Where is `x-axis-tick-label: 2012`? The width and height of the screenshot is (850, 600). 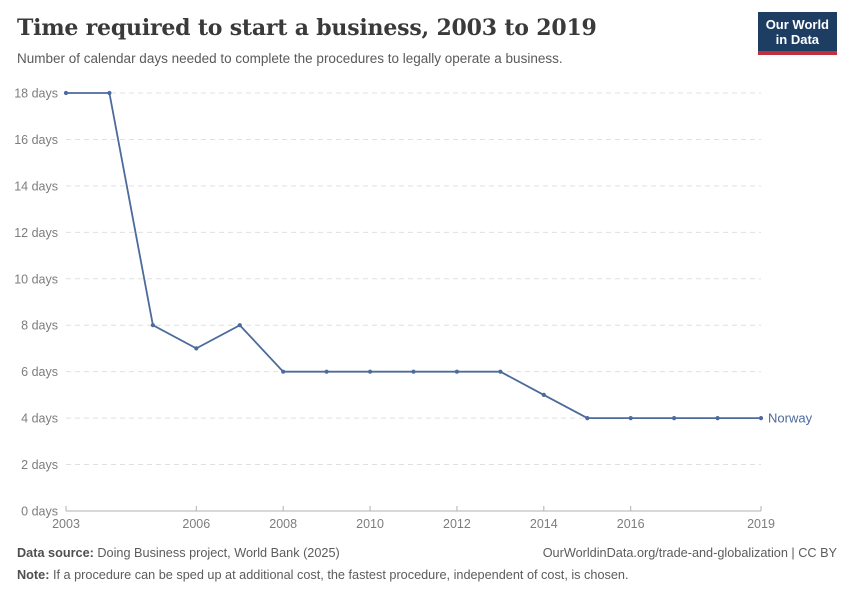
x-axis-tick-label: 2012 is located at coordinates (457, 524).